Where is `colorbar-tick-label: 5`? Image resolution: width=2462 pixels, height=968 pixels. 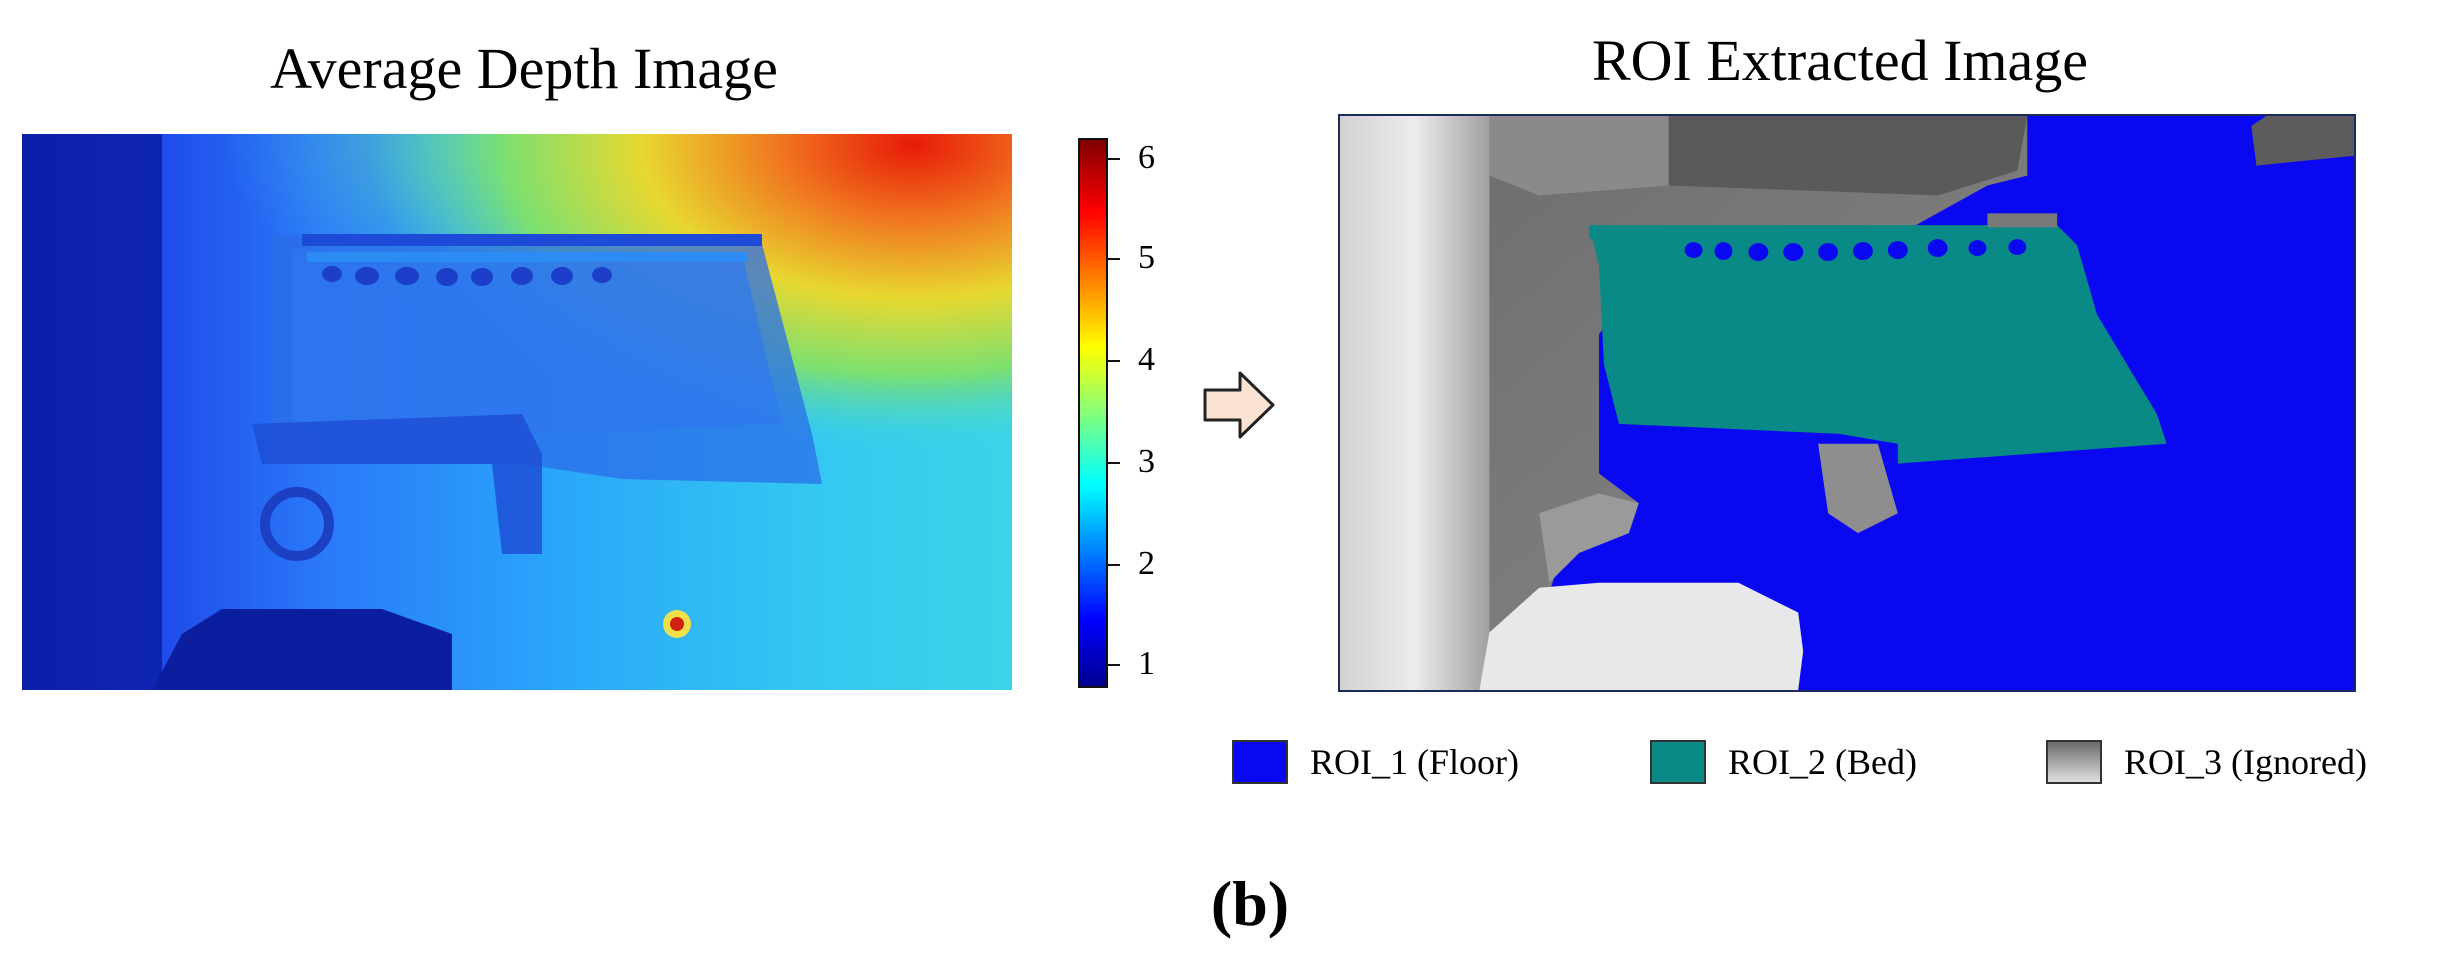
colorbar-tick-label: 5 is located at coordinates (1146, 257).